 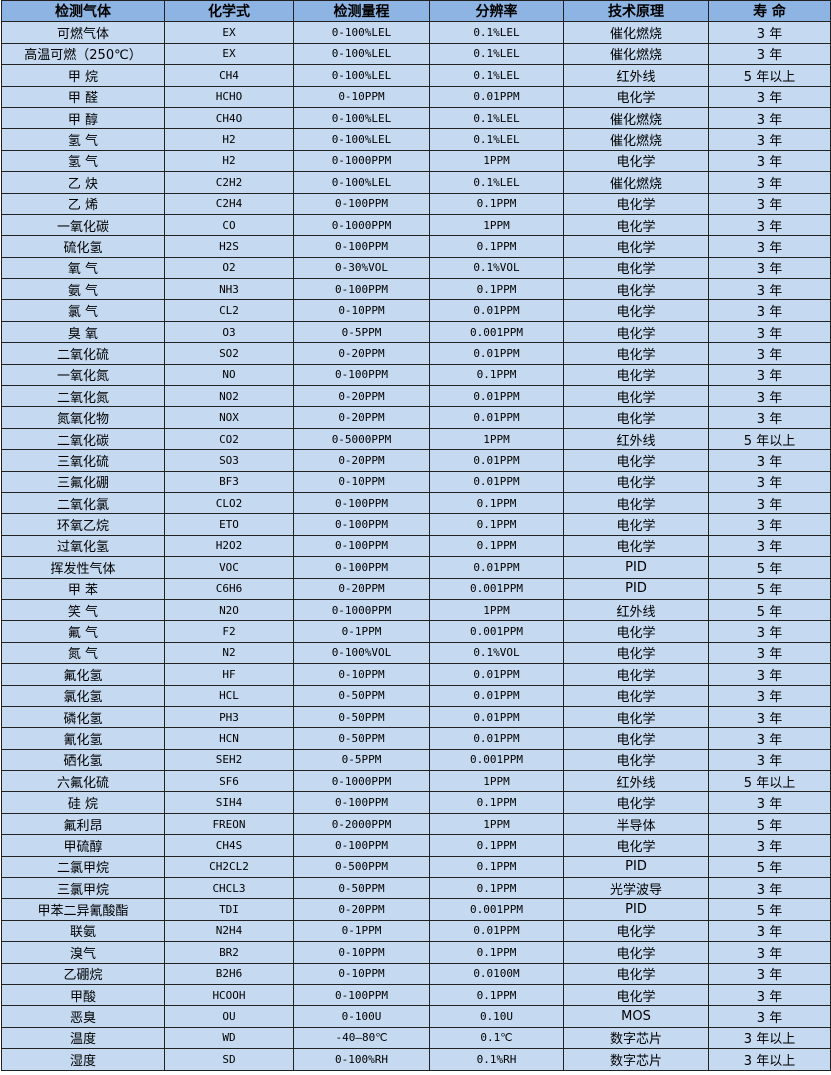 I want to click on cell-formula: SEH2, so click(x=229, y=760).